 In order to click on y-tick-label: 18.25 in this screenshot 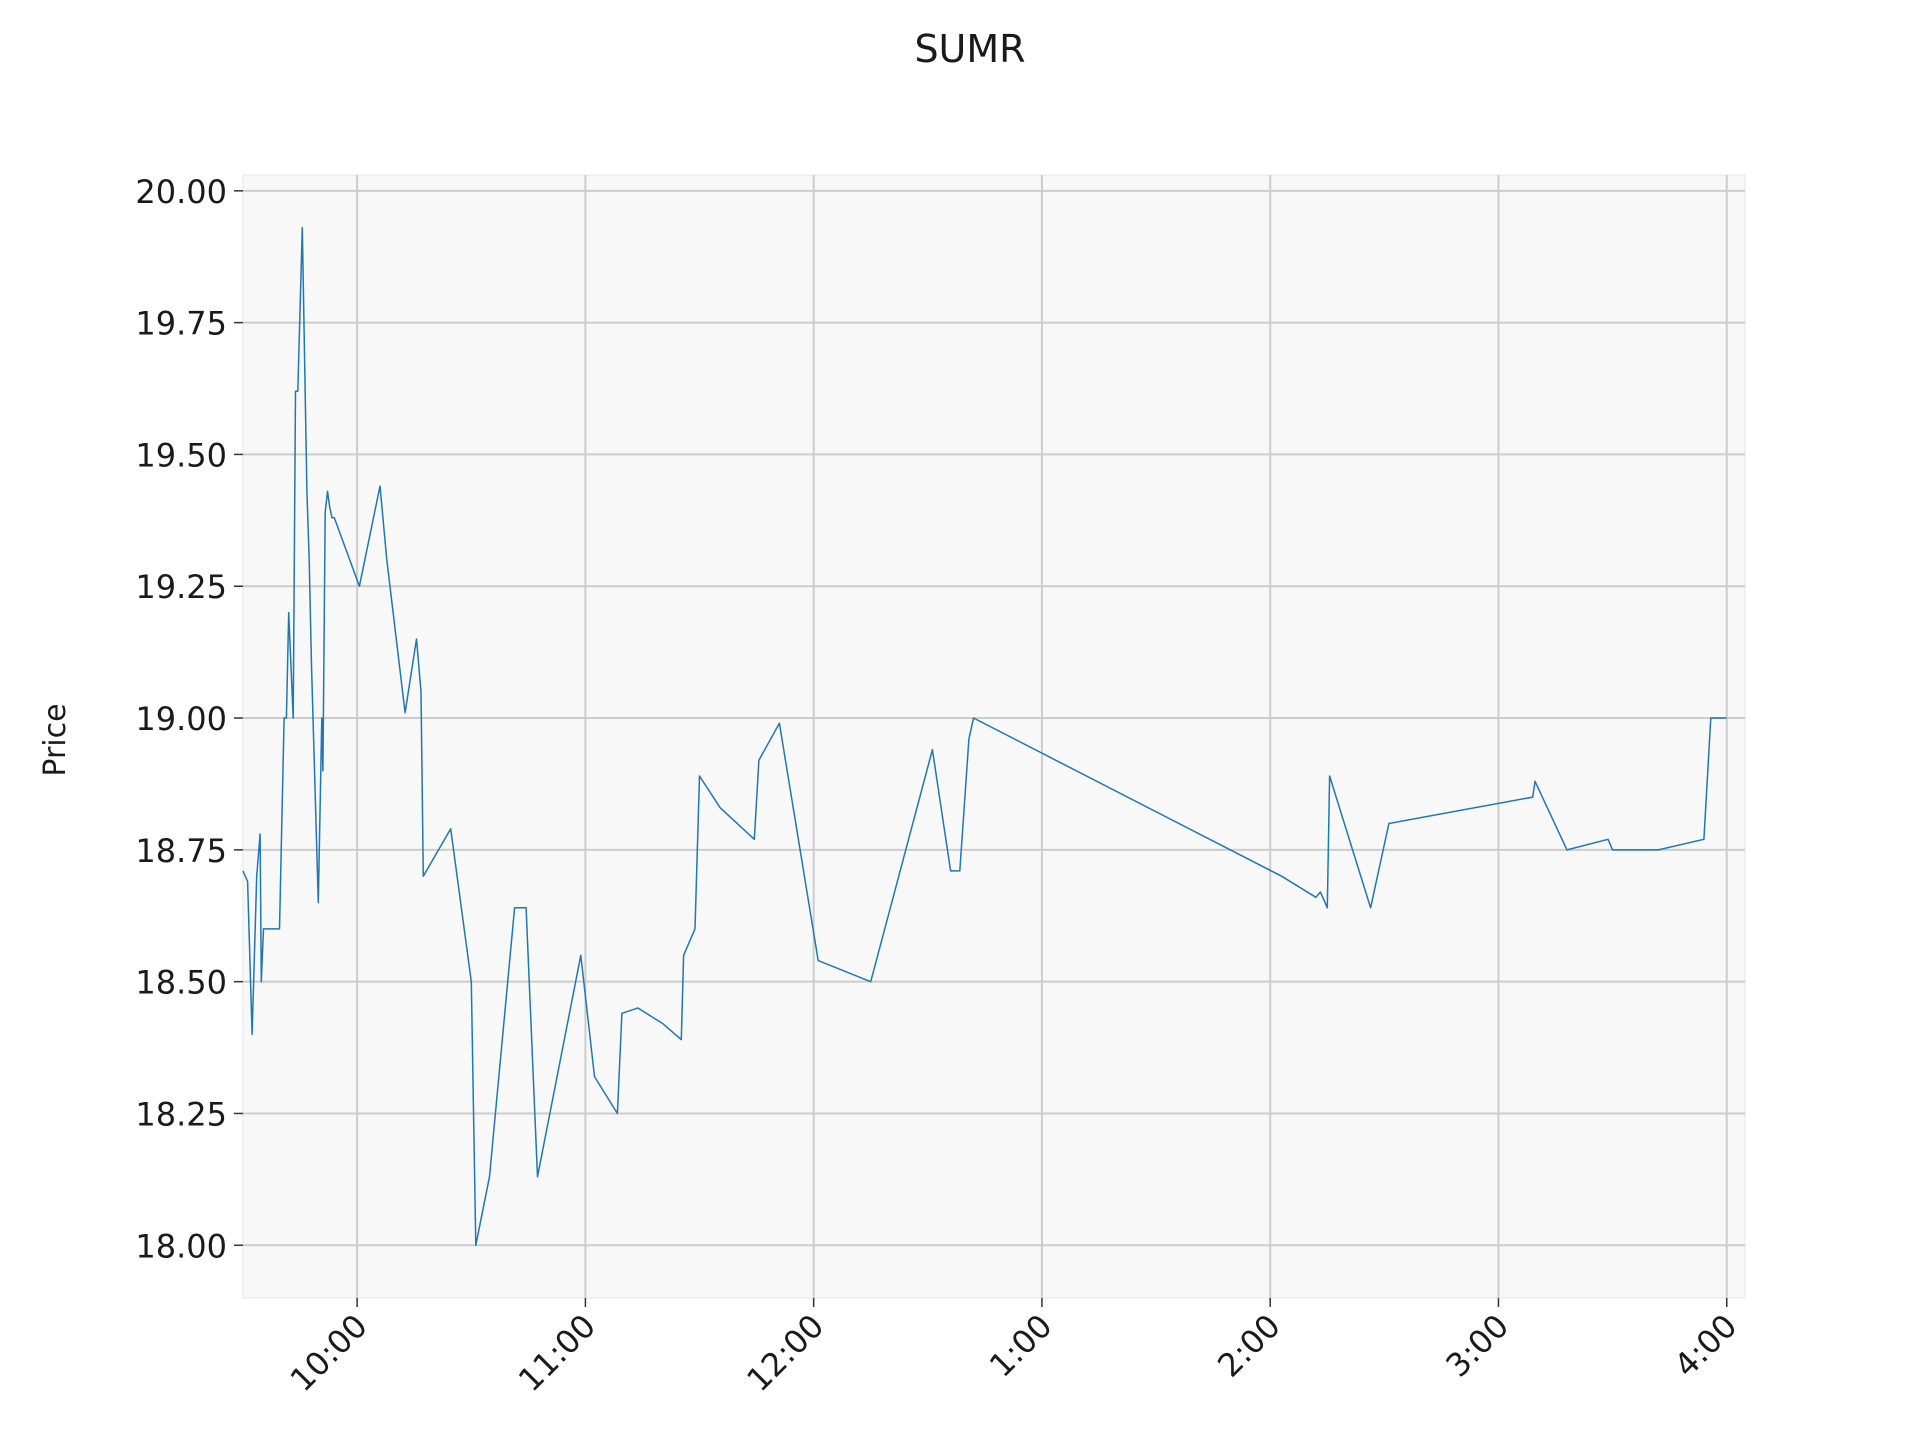, I will do `click(181, 1114)`.